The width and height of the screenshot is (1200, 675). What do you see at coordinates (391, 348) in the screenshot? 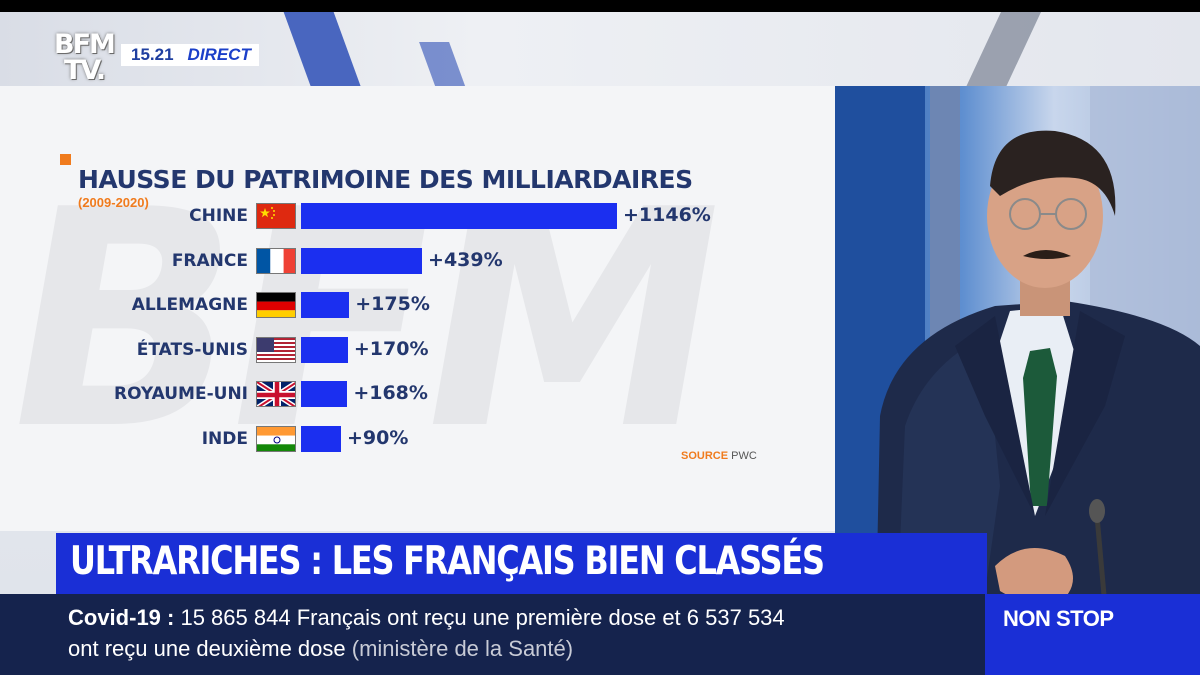
I see `value-label: +170%` at bounding box center [391, 348].